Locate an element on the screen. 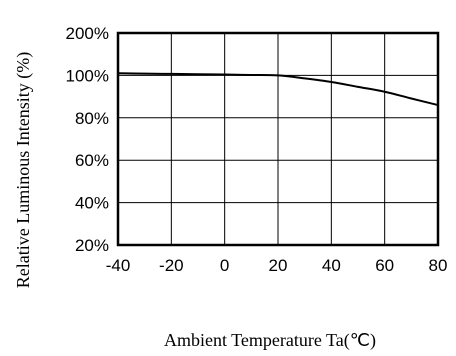  x-tick-label: 0 is located at coordinates (224, 265).